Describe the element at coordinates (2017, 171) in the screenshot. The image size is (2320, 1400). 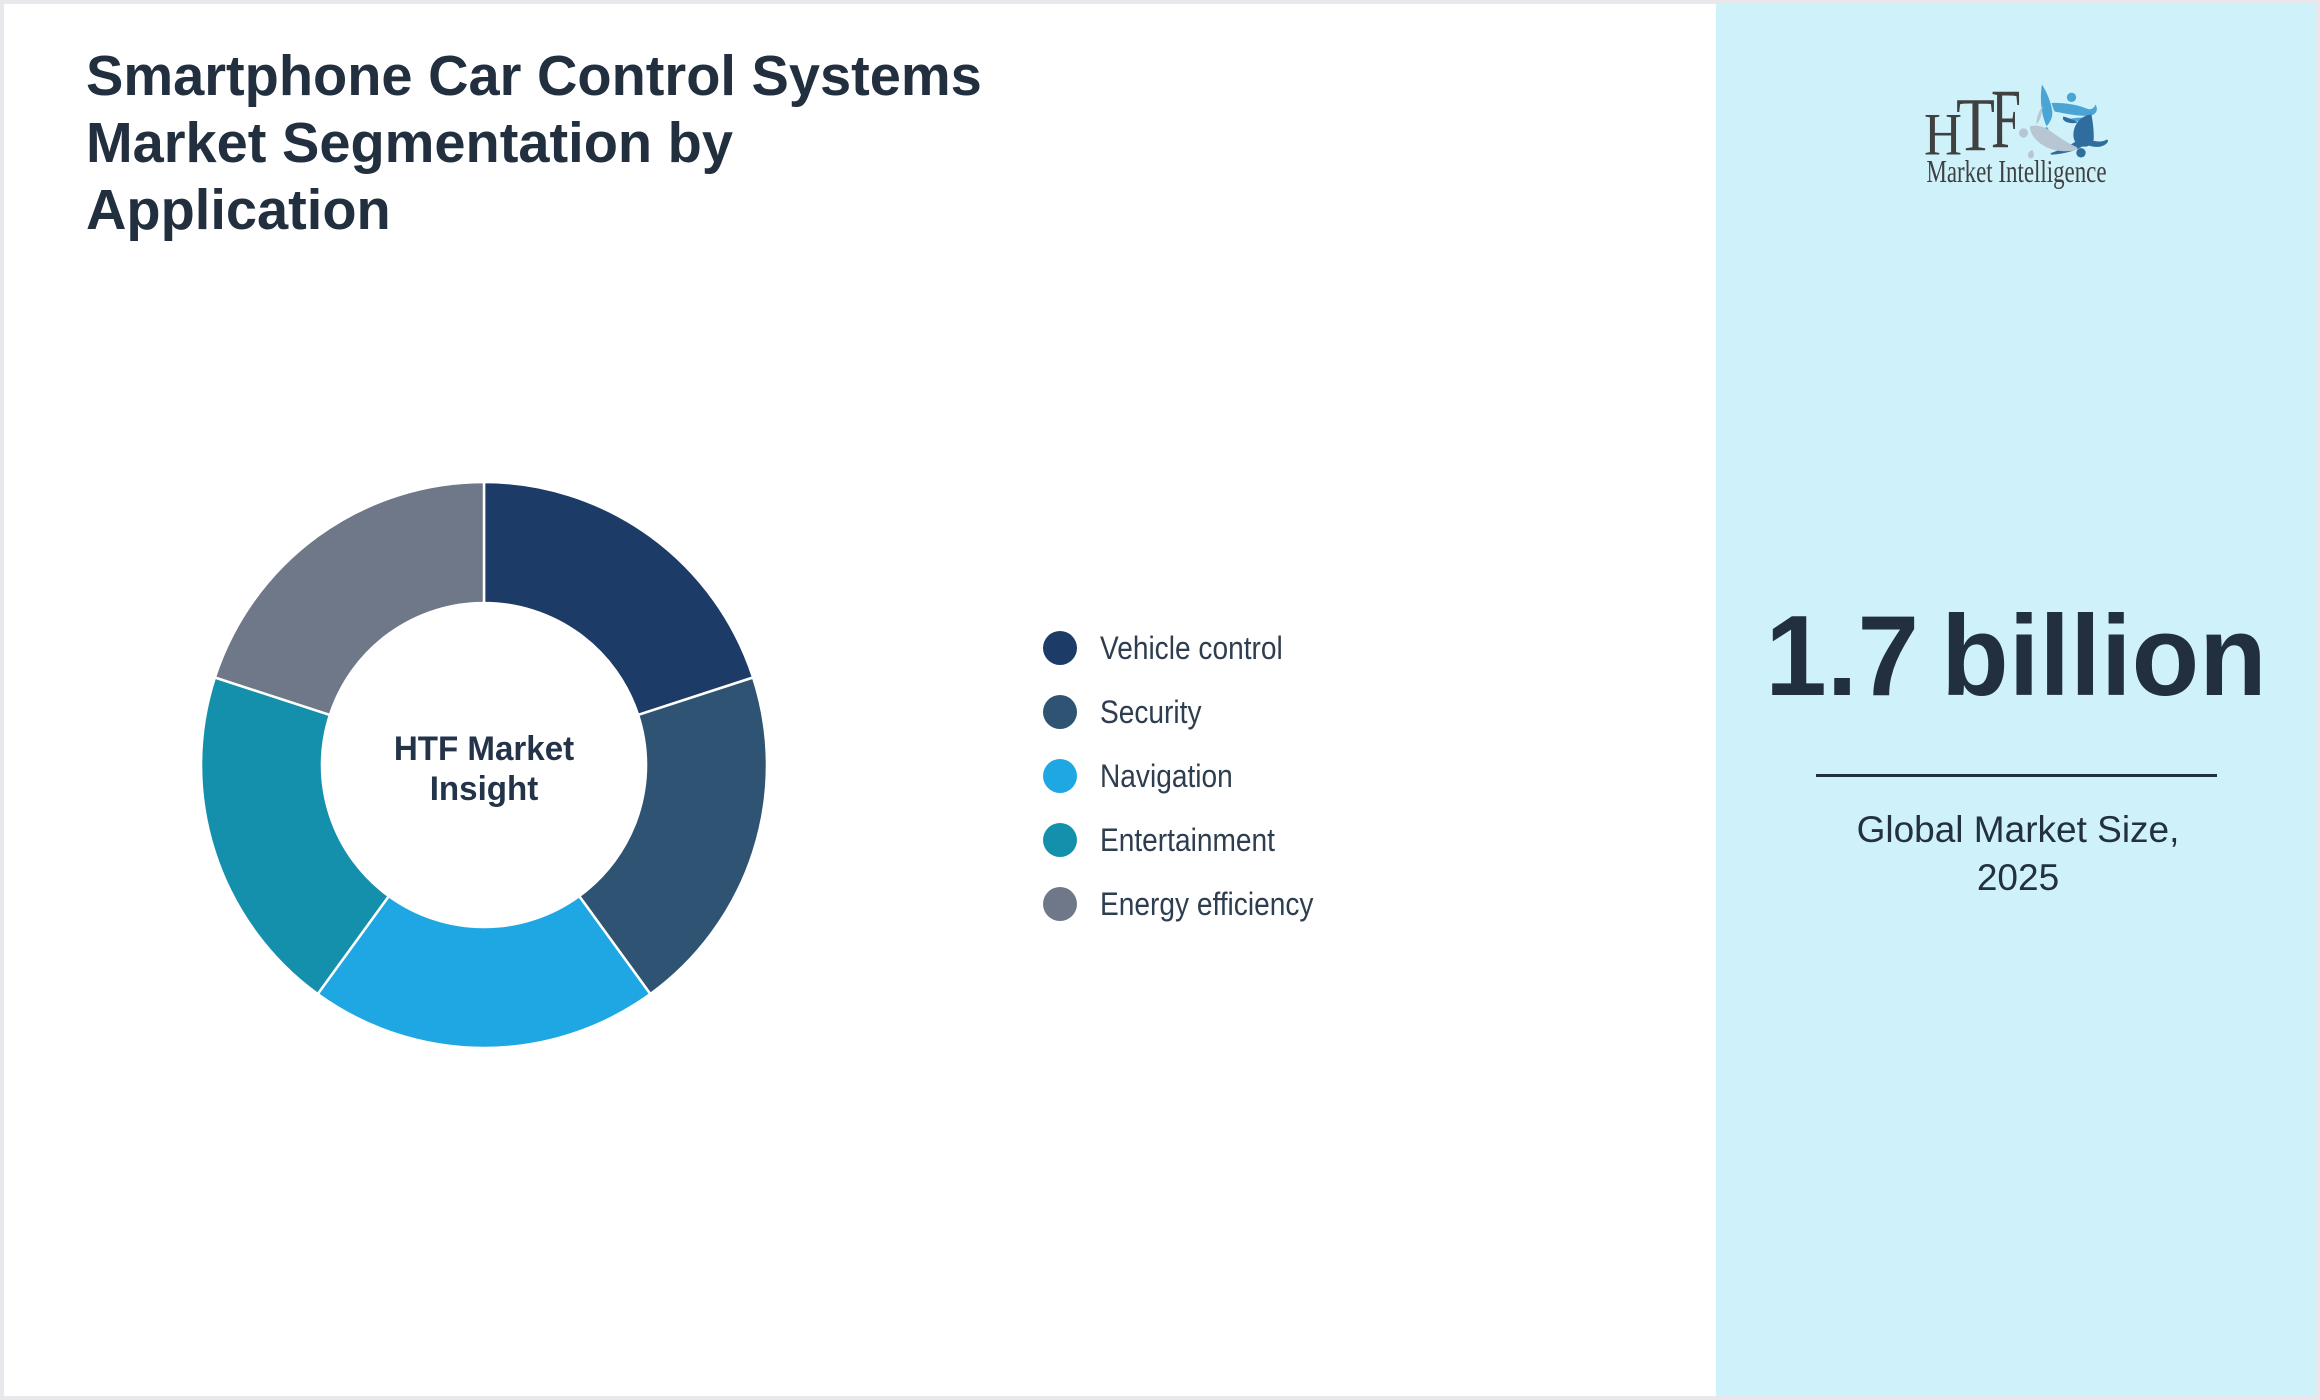
I see `svg-text: Market Intelligence` at that location.